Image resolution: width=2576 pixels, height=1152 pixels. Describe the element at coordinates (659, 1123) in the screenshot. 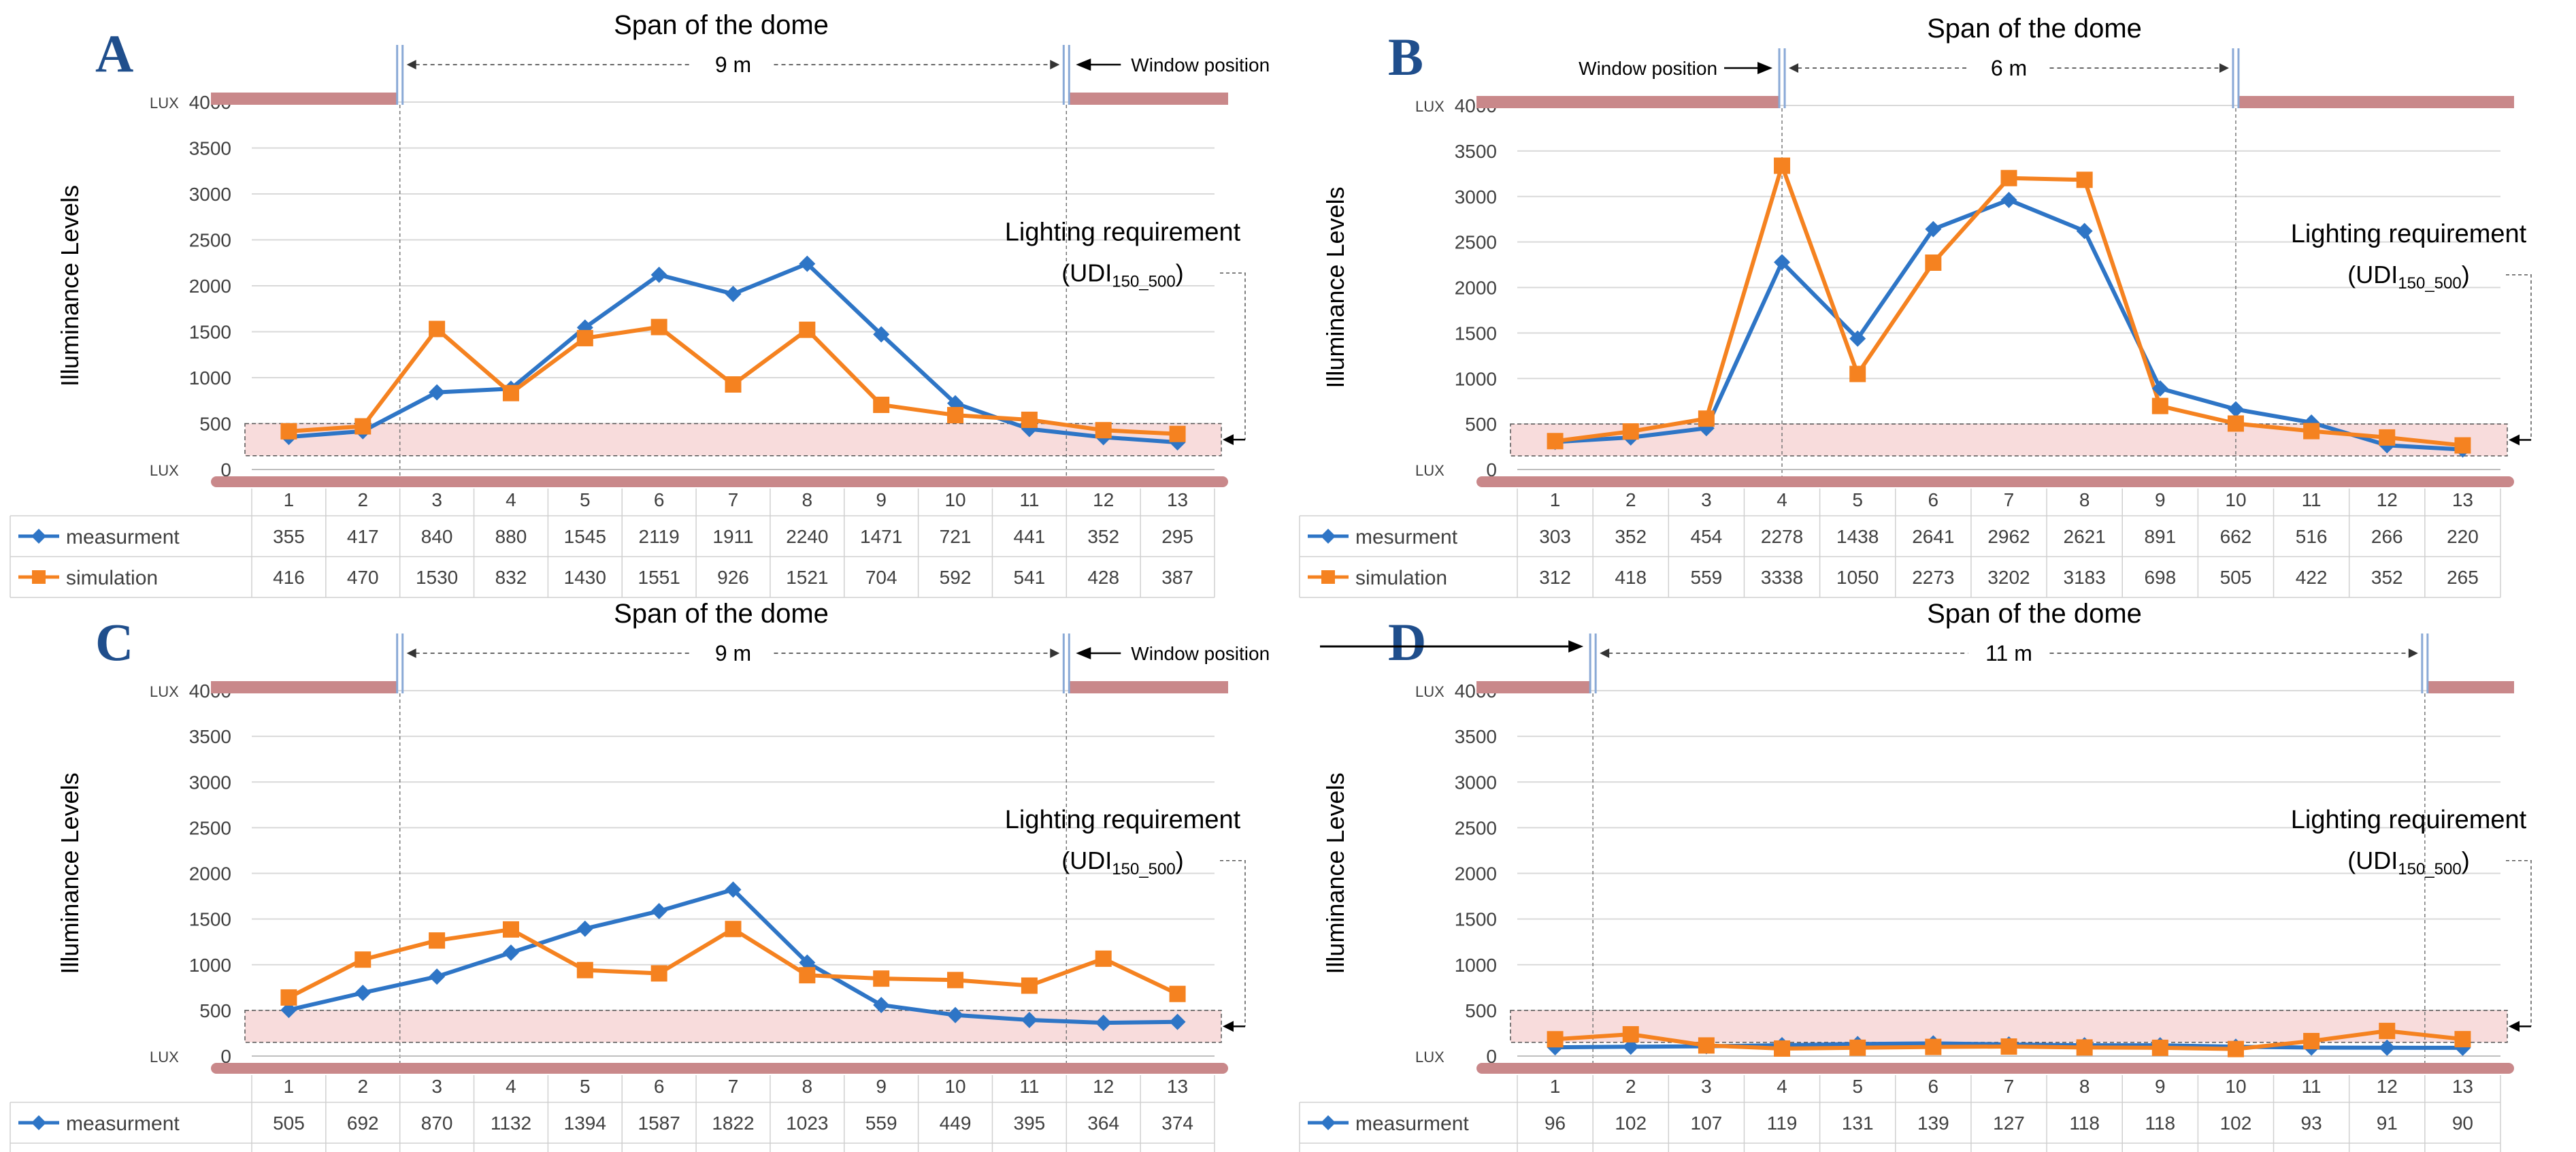

I see `table-cell: 1587` at that location.